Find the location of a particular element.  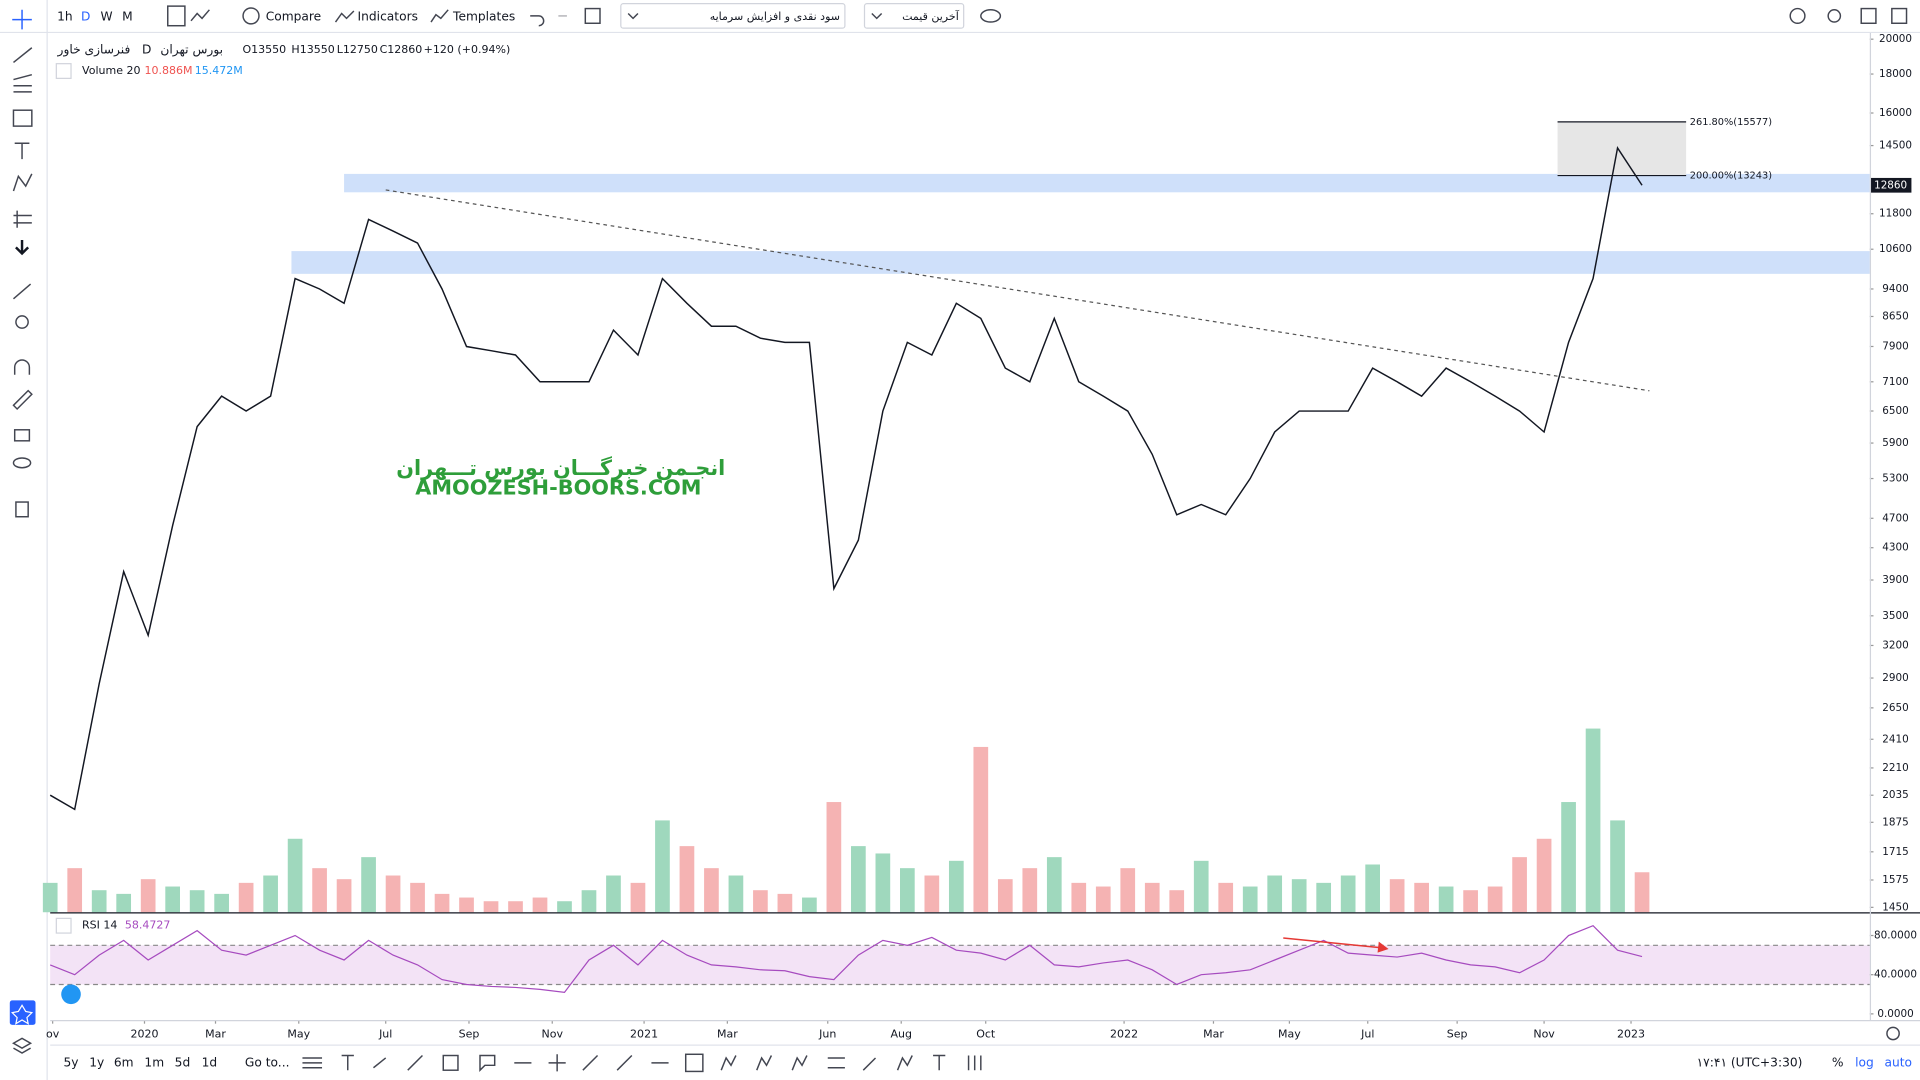

left-toolbar is located at coordinates (22, 531).